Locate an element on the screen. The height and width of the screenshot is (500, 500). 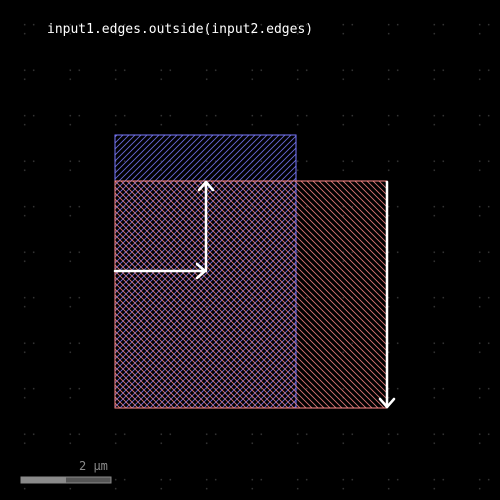
result-edge-vertical-up is located at coordinates (206, 226).